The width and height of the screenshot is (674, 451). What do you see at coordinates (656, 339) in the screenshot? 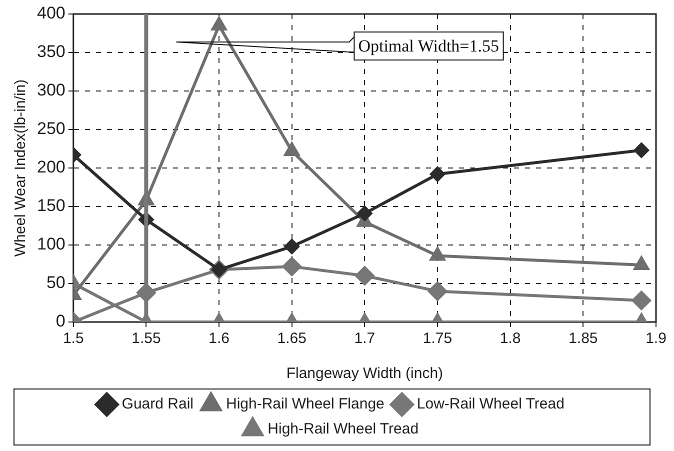
I see `x-tick-label: 1.9` at bounding box center [656, 339].